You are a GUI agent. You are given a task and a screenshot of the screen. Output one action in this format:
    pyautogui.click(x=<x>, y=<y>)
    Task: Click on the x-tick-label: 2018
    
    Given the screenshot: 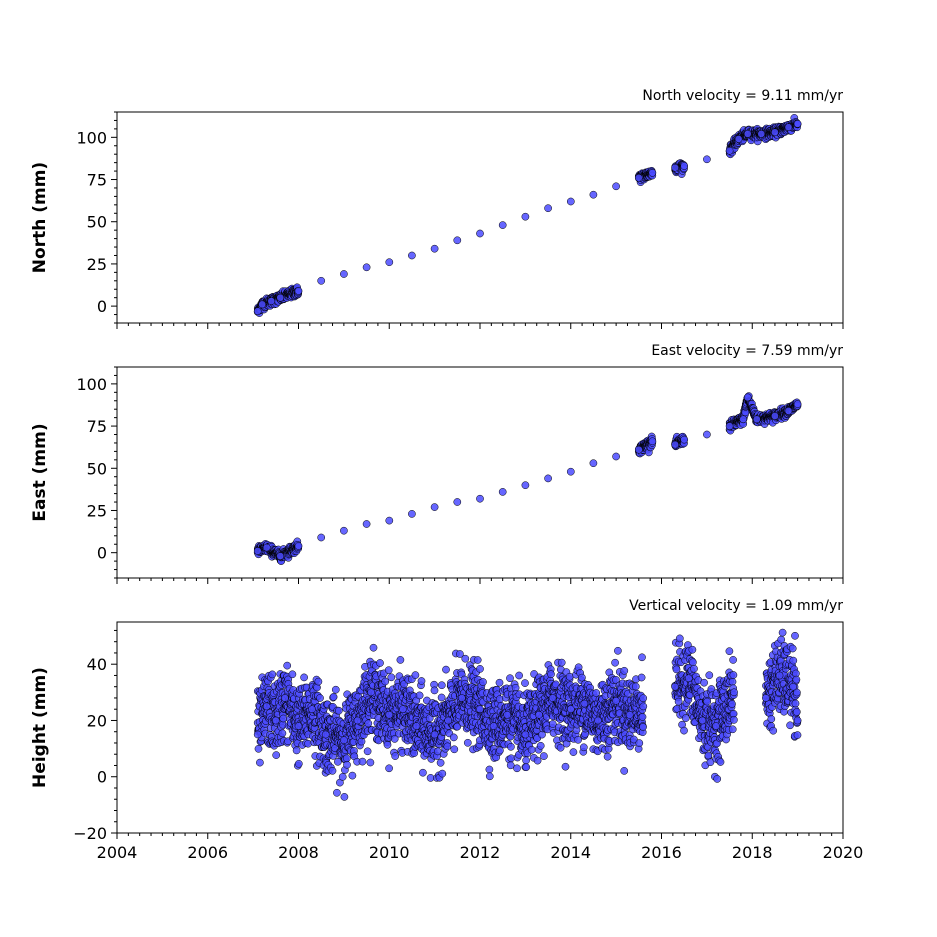 What is the action you would take?
    pyautogui.click(x=752, y=852)
    